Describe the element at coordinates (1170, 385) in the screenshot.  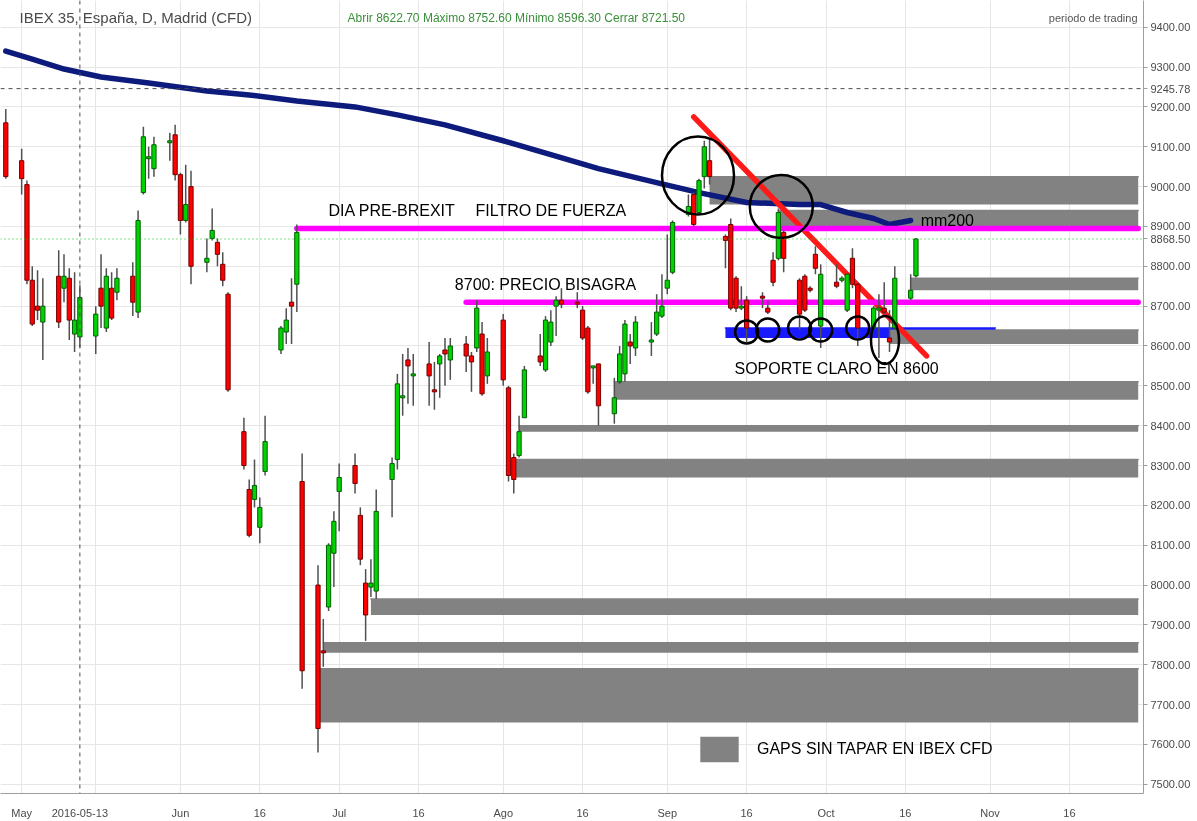
I see `y-tick-label: 8500.00` at that location.